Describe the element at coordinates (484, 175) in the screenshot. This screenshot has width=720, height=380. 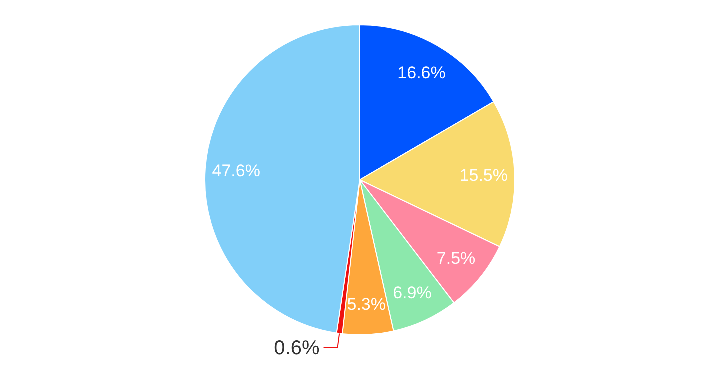
I see `data-label: 15.5%` at that location.